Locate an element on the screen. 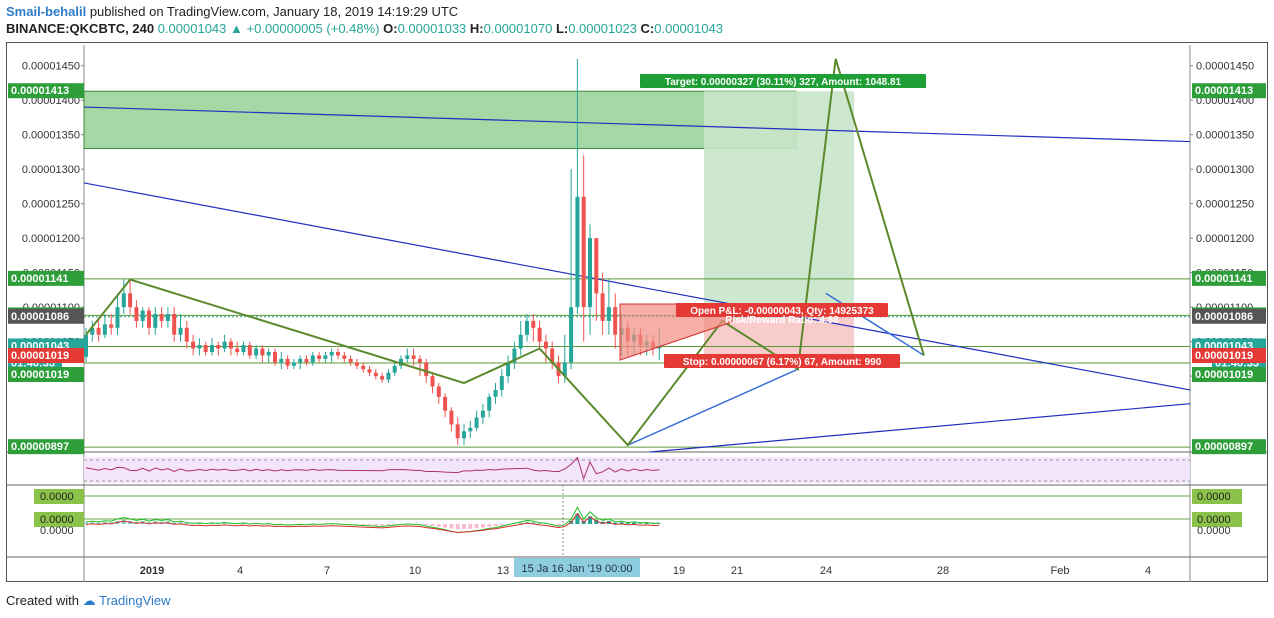 This screenshot has height=618, width=1274. crosshair-time-label: 15 Ja 16 Jan '19 00:00 is located at coordinates (577, 569).